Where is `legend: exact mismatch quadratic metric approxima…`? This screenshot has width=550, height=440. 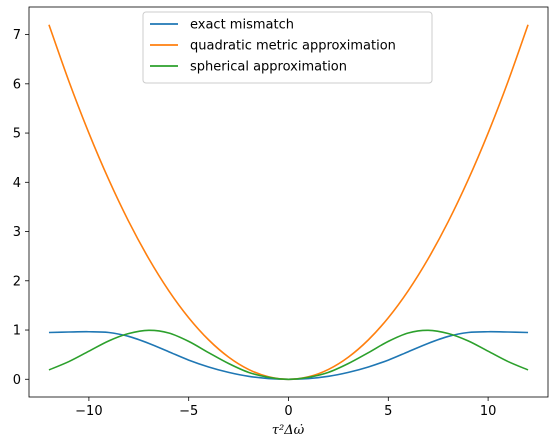 legend: exact mismatch quadratic metric approxima… is located at coordinates (287, 47).